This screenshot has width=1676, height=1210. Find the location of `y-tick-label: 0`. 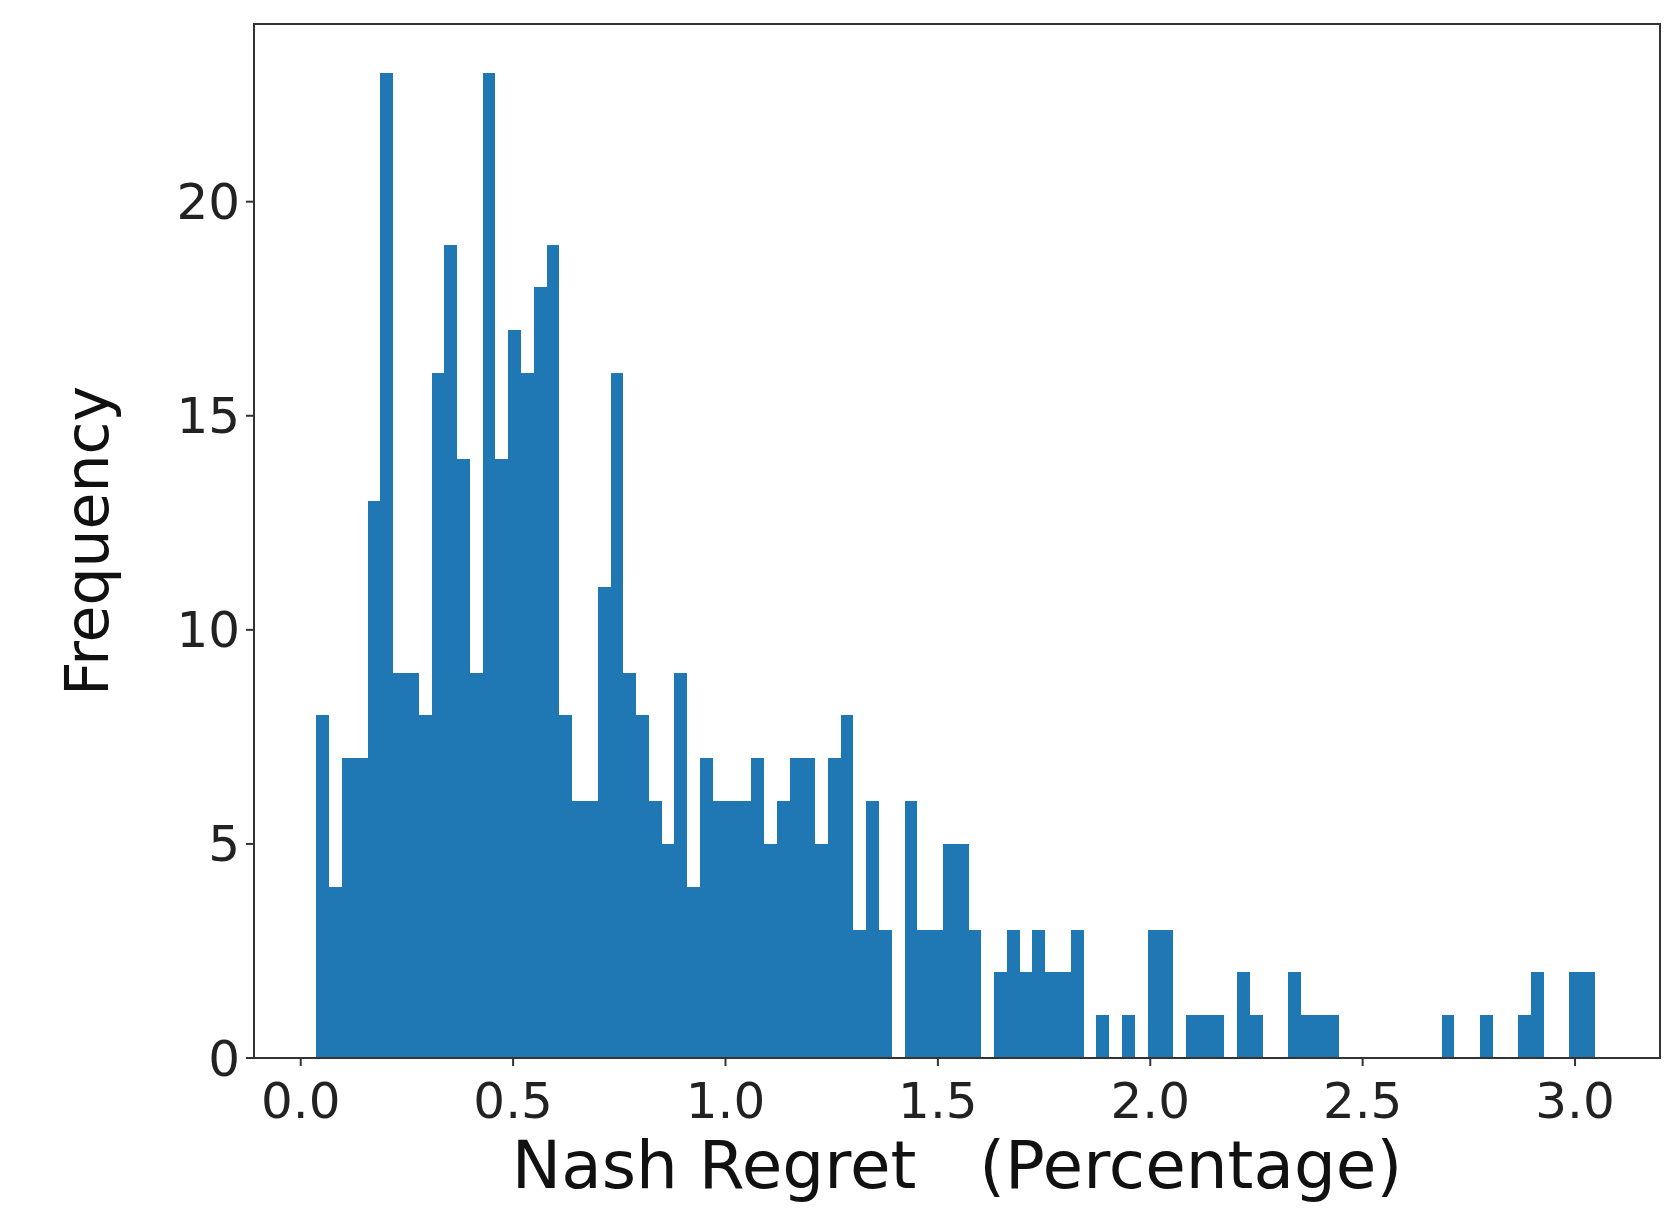

y-tick-label: 0 is located at coordinates (224, 1058).